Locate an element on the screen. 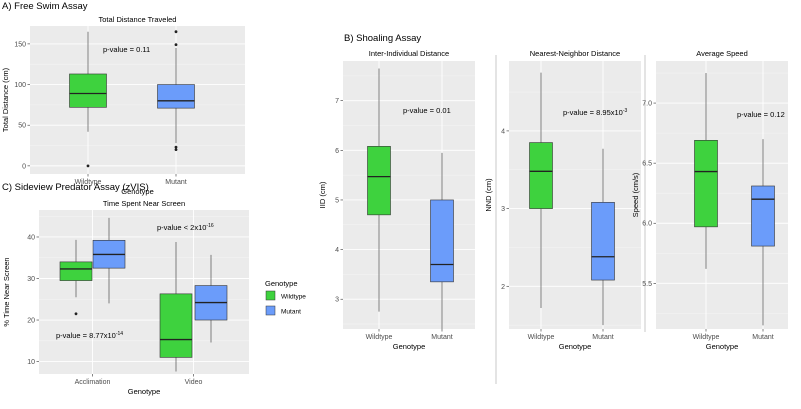 The image size is (801, 409). legend: Genotype Wildtype Mutant is located at coordinates (285, 297).